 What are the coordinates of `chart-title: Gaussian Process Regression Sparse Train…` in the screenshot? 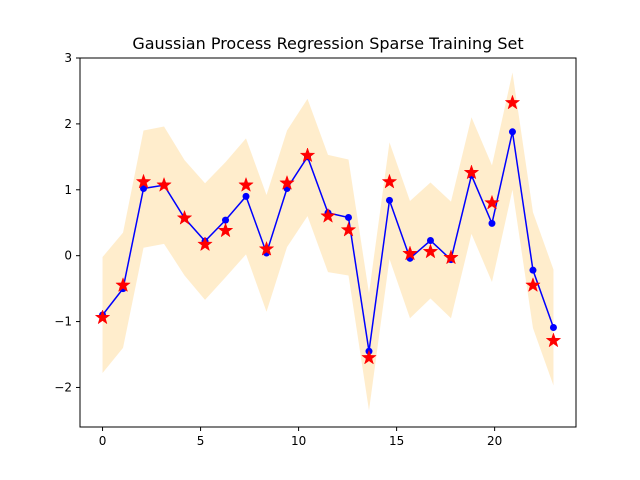 It's located at (327, 43).